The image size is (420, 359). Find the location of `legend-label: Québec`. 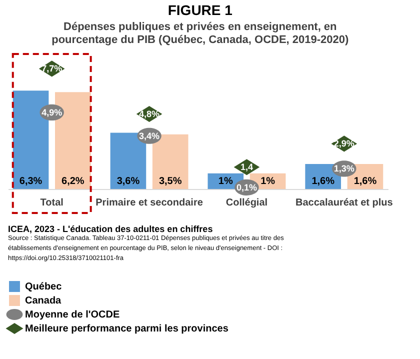

legend-label: Québec is located at coordinates (43, 287).